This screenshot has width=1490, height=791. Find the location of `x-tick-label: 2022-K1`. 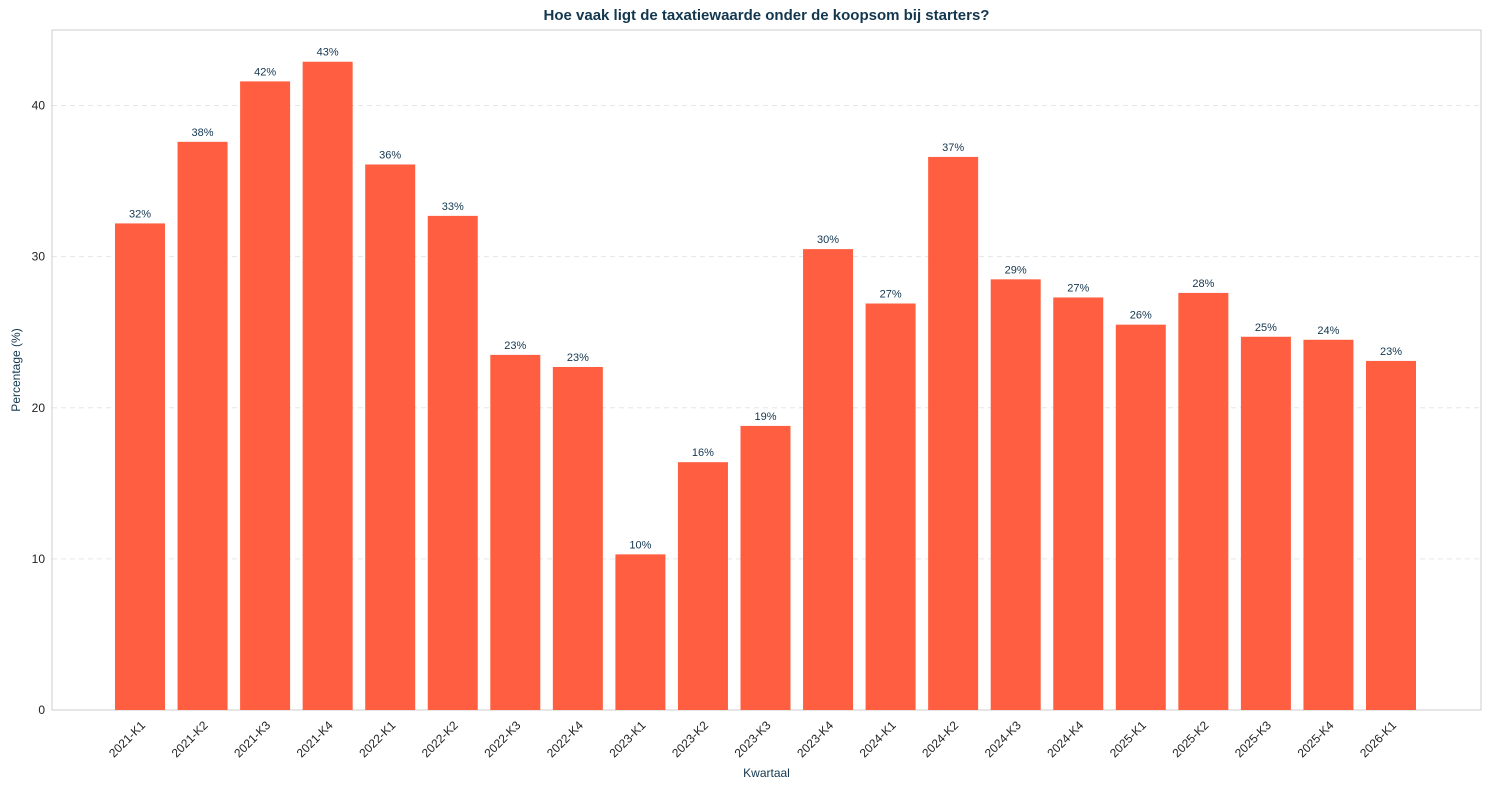

x-tick-label: 2022-K1 is located at coordinates (377, 739).